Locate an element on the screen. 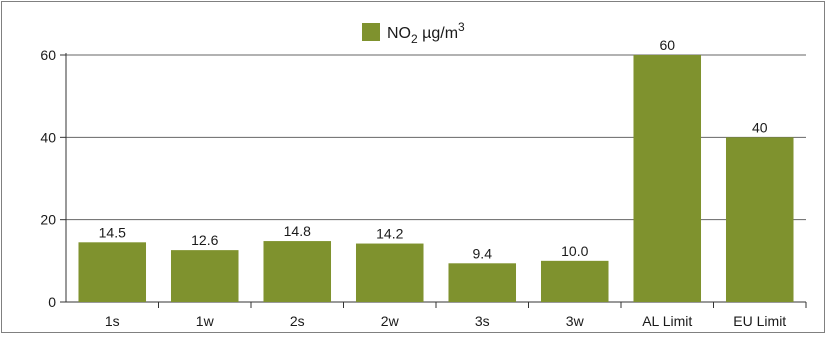  x-tick-label: 3s is located at coordinates (482, 321).